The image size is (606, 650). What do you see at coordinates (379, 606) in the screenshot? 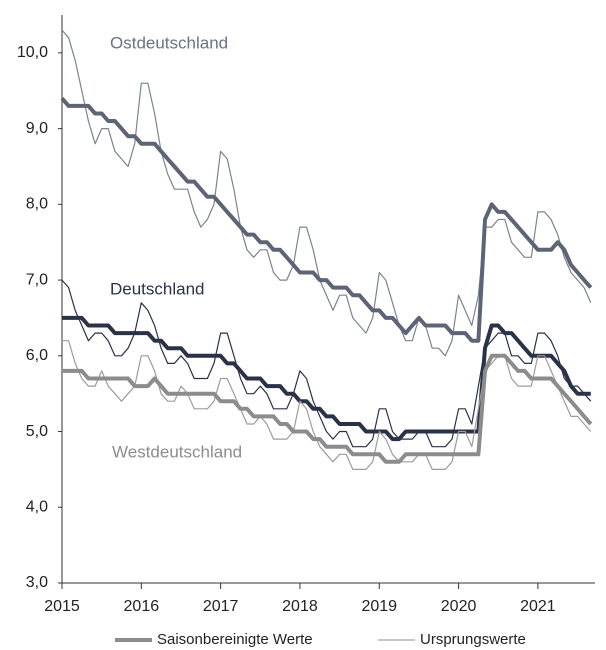
I see `x-tick-label: 2019` at bounding box center [379, 606].